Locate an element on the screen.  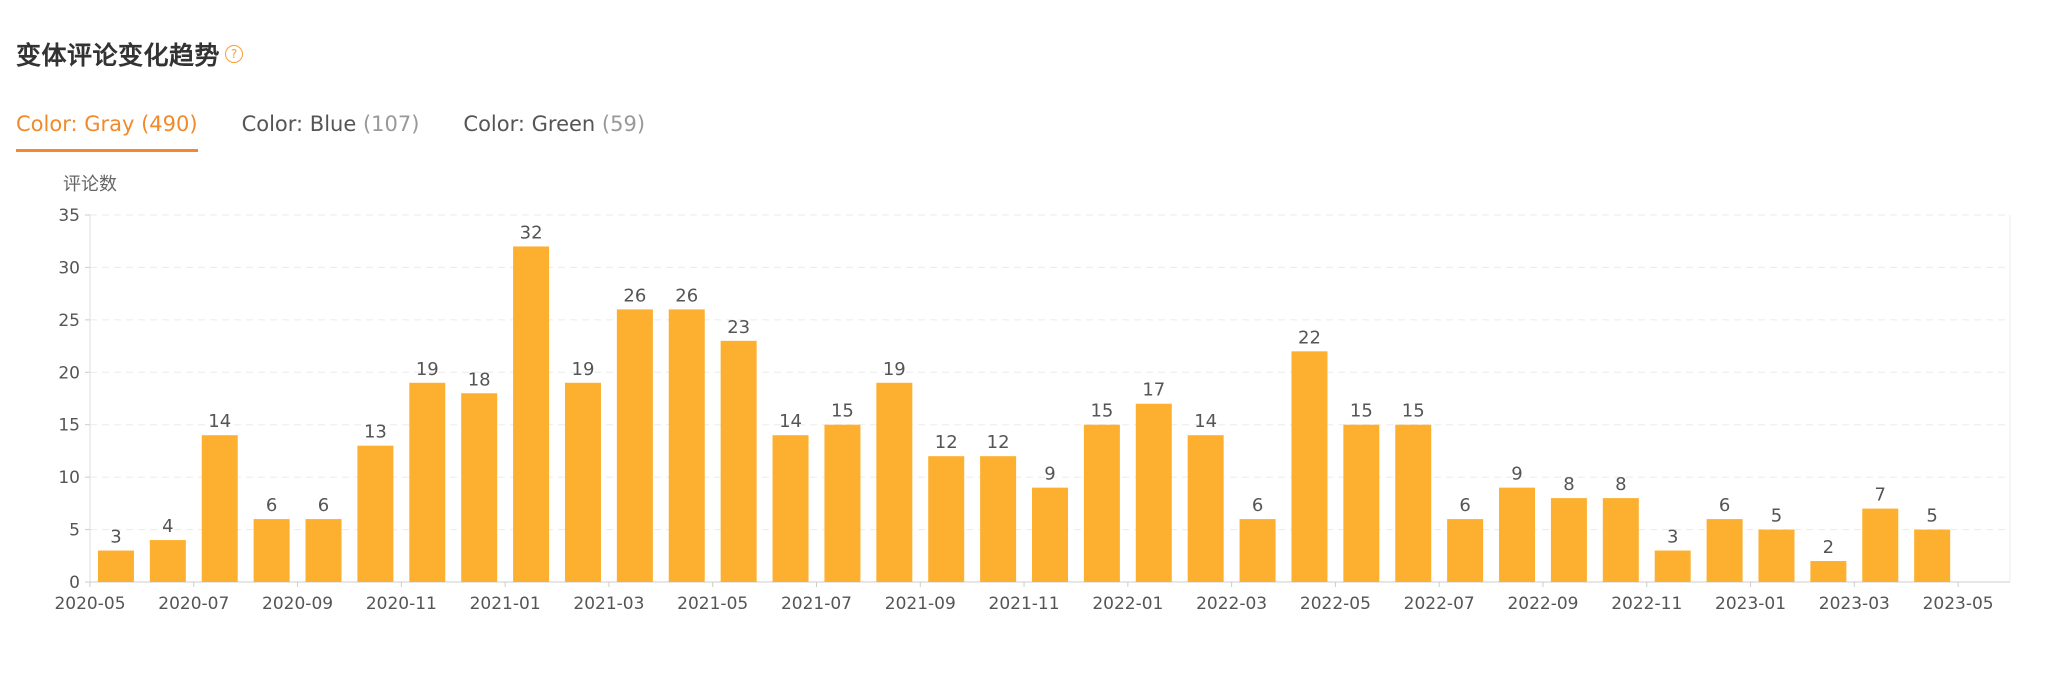
x-tick-label: 2021-11 is located at coordinates (1024, 604).